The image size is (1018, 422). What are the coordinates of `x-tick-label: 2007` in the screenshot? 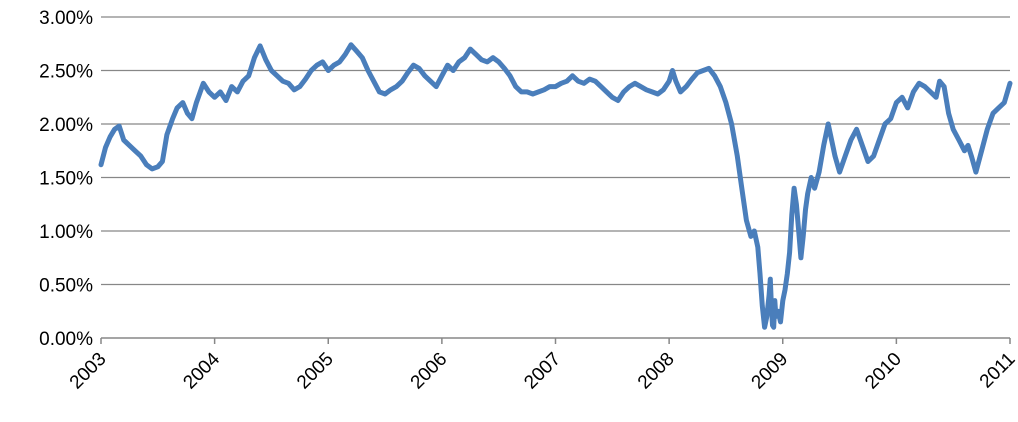 It's located at (542, 371).